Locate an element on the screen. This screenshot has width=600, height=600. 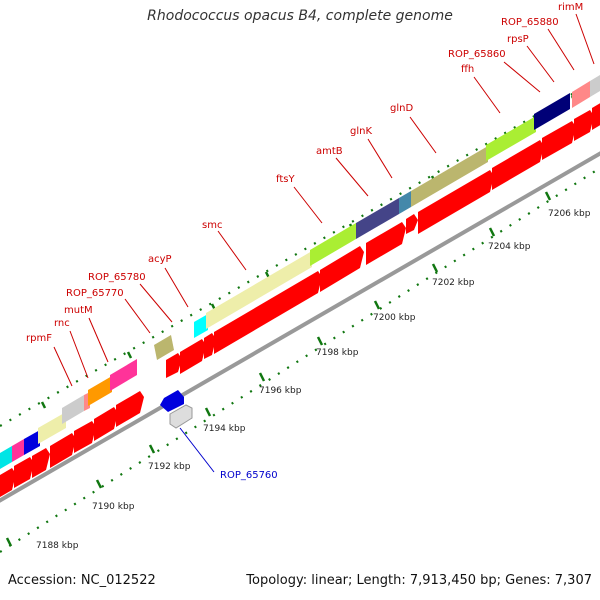
ruler-label: 7200 kbp is located at coordinates (394, 318).